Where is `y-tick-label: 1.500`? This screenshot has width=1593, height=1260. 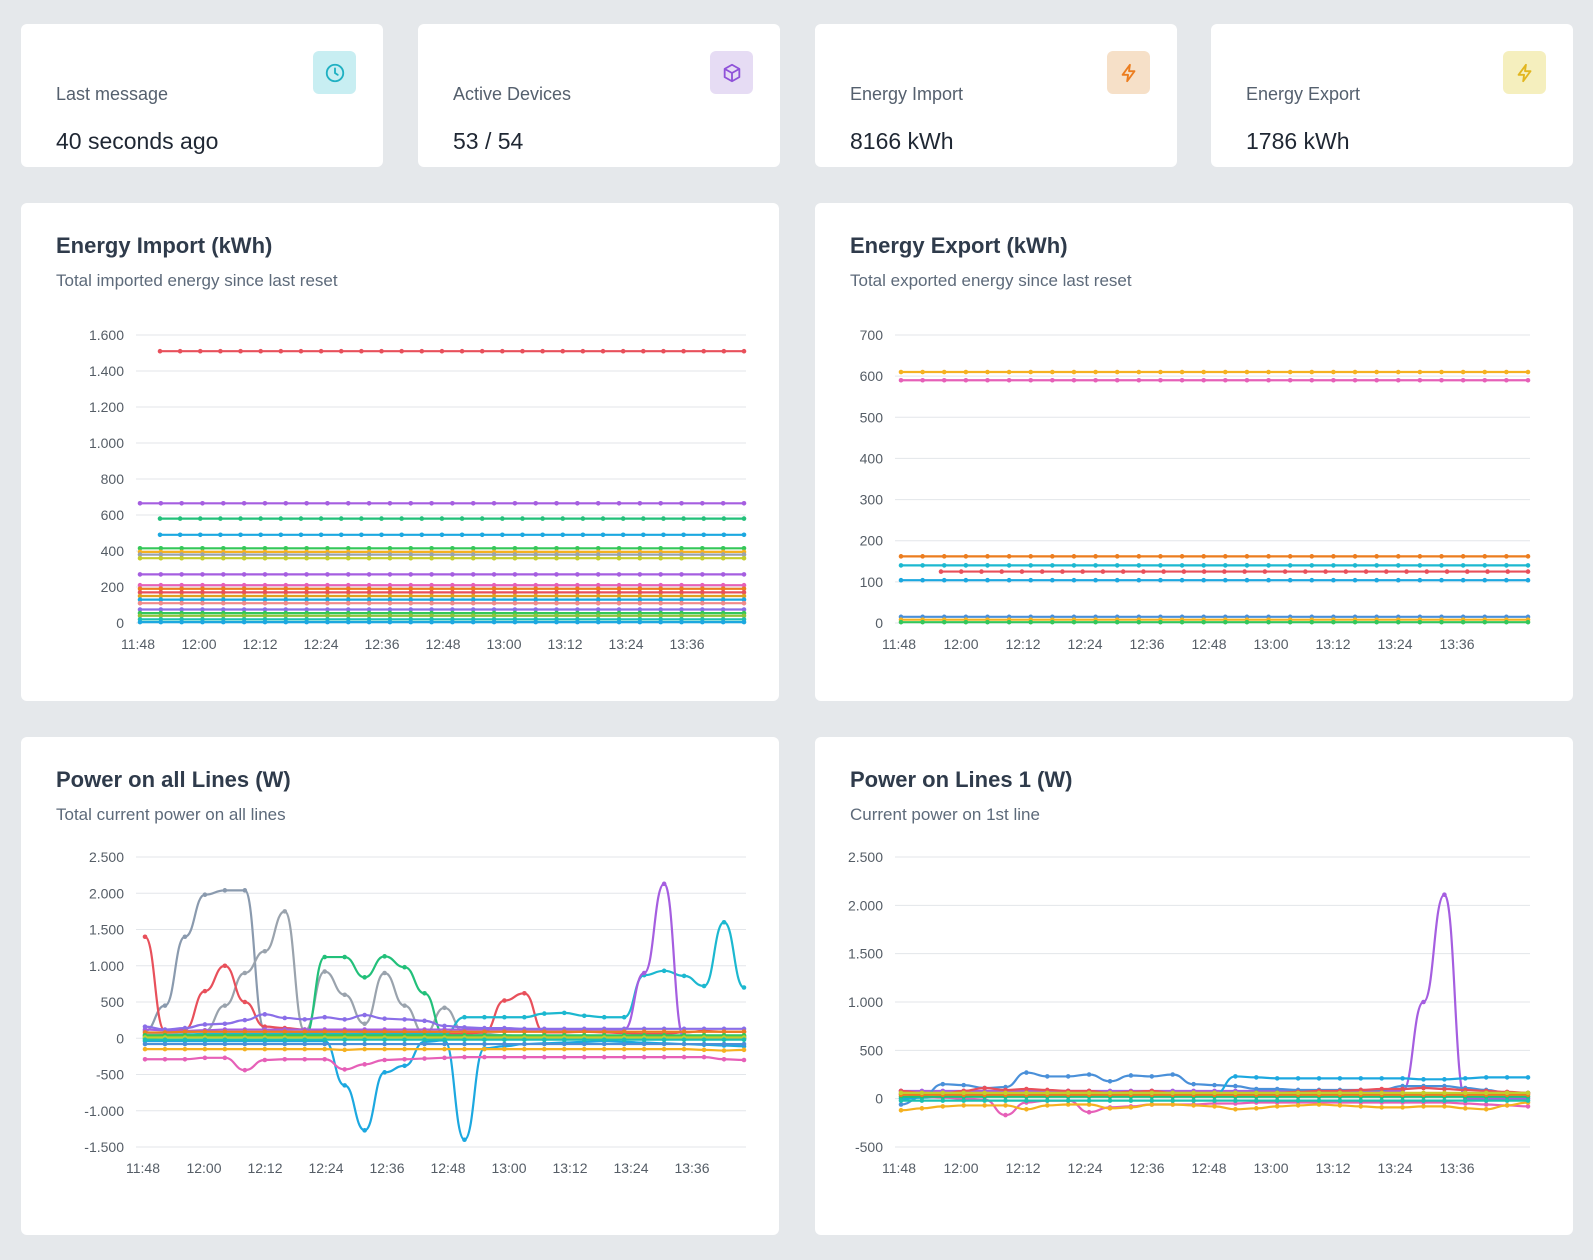
y-tick-label: 1.500 is located at coordinates (865, 954).